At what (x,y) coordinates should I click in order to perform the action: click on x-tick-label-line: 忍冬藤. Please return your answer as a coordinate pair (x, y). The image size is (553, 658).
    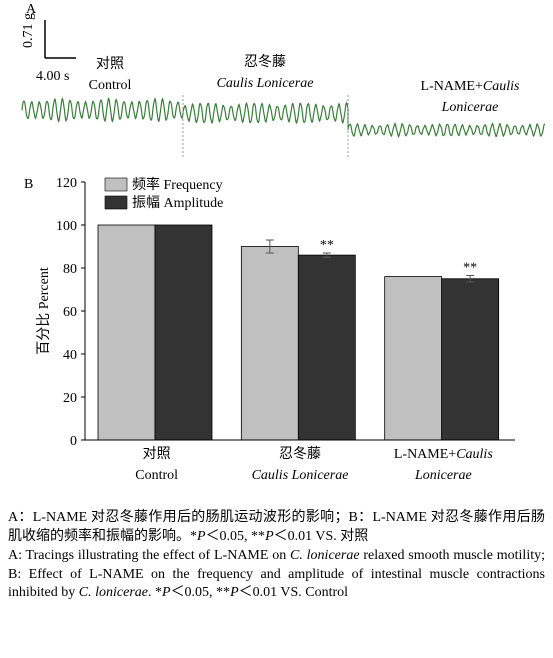
    Looking at the image, I should click on (300, 454).